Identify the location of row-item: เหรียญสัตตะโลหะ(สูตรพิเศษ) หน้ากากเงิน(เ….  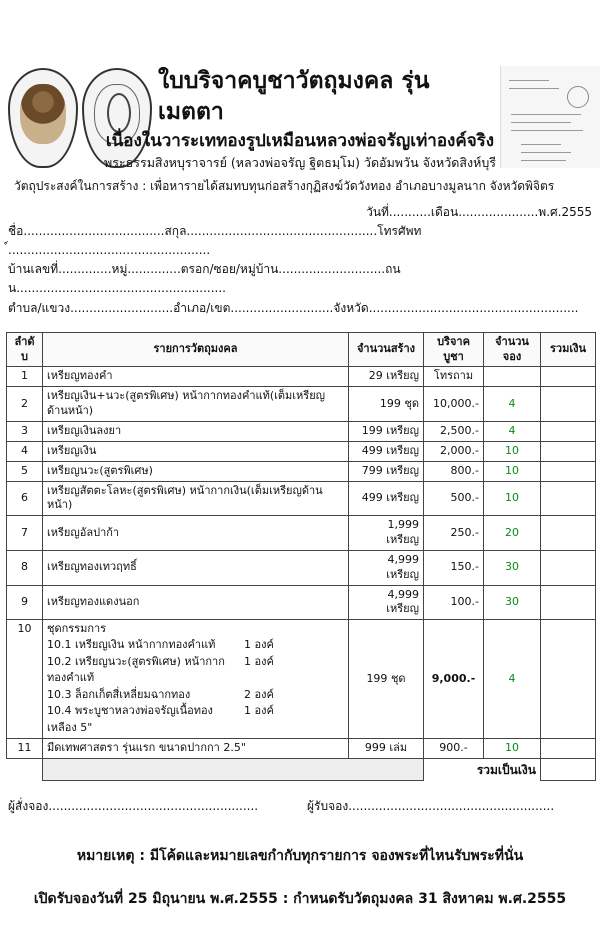
(195, 498).